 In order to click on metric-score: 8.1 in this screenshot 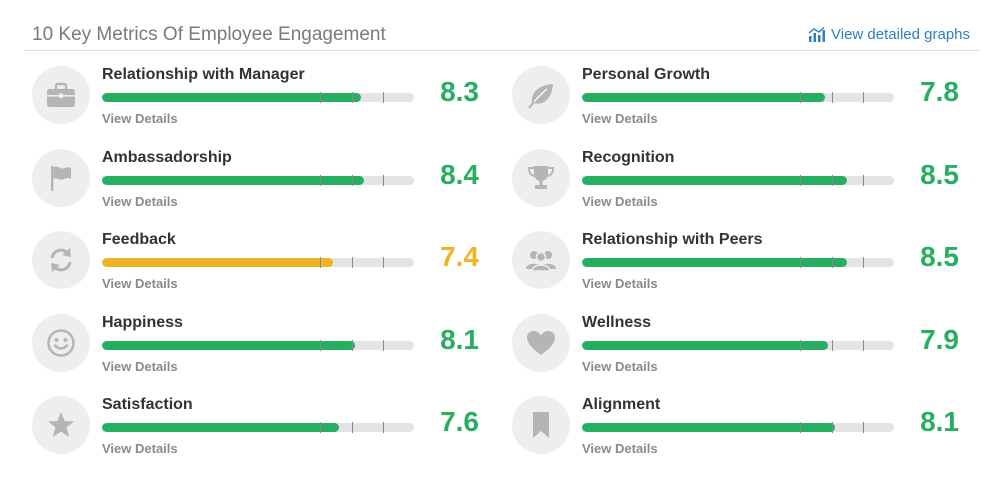, I will do `click(459, 339)`.